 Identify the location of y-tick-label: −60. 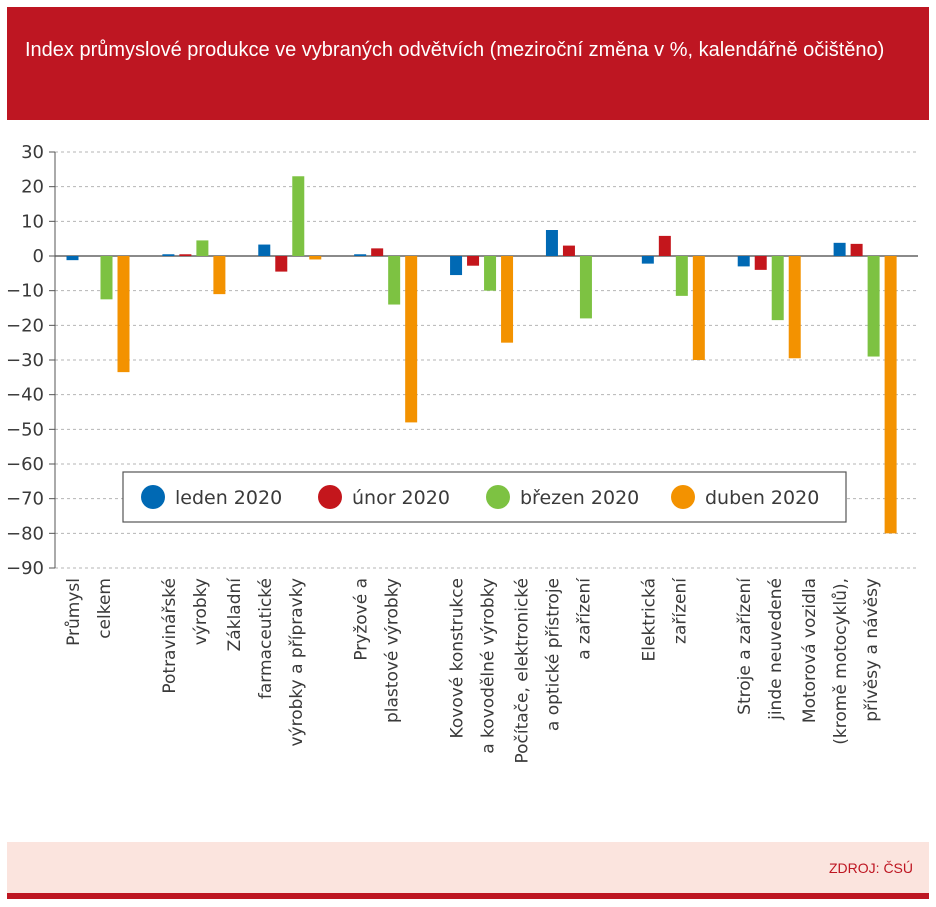
(25, 464).